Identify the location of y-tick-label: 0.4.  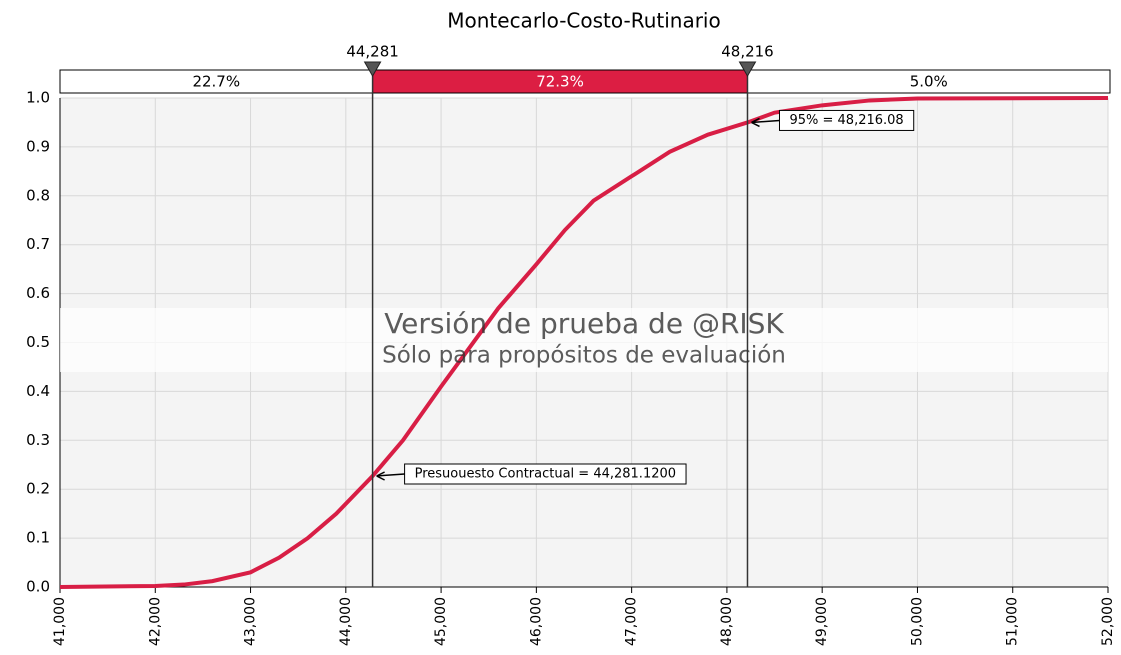
(38, 391).